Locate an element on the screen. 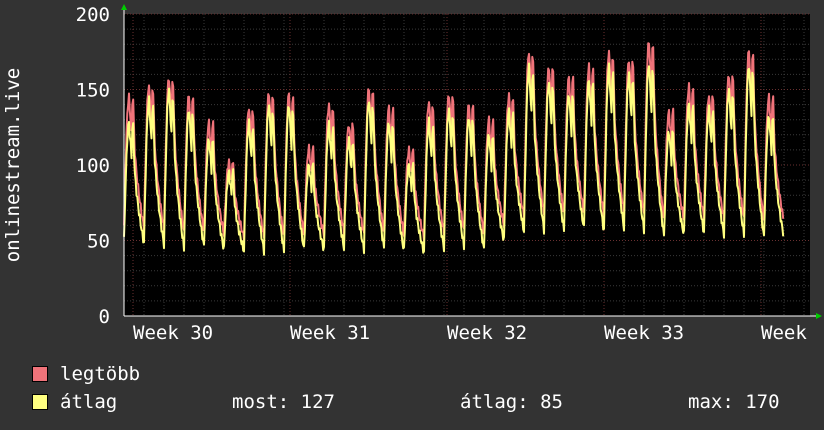  y-axis-label: onlinestream.live is located at coordinates (13, 165).